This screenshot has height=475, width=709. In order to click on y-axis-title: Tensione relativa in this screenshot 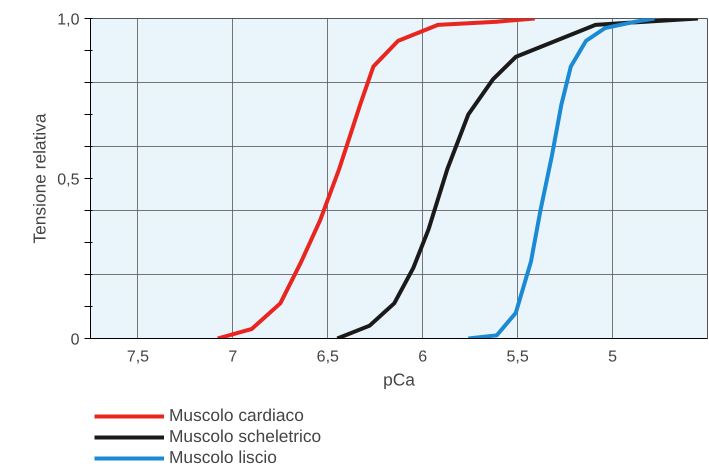, I will do `click(39, 178)`.